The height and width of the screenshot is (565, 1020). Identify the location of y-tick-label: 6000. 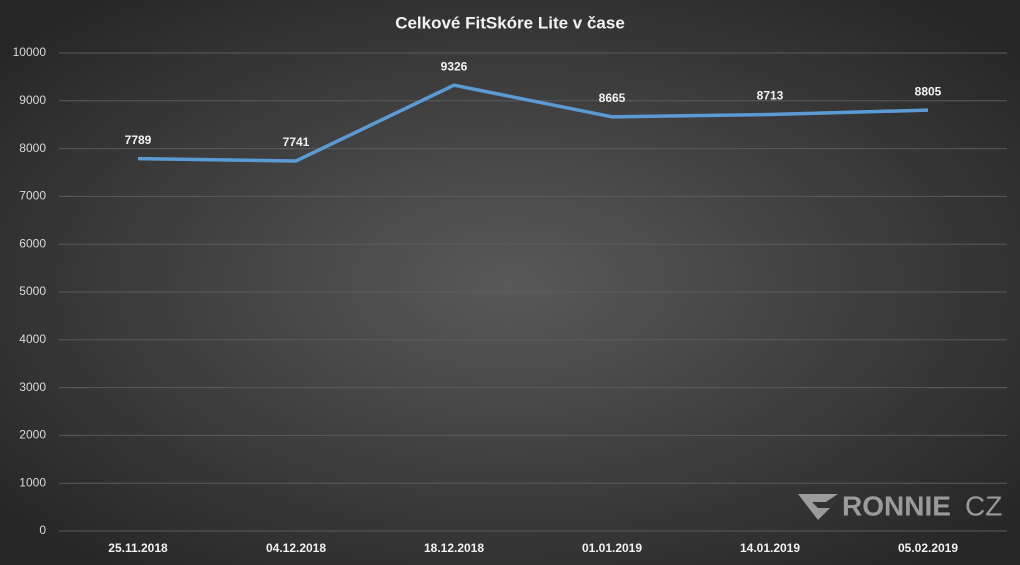
(32, 243).